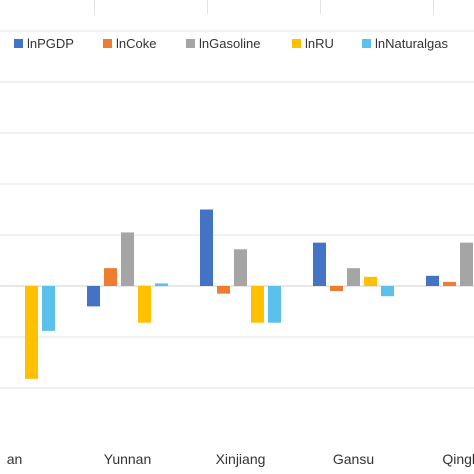 This screenshot has width=474, height=474. I want to click on x-tick-label: Xinjiang, so click(241, 459).